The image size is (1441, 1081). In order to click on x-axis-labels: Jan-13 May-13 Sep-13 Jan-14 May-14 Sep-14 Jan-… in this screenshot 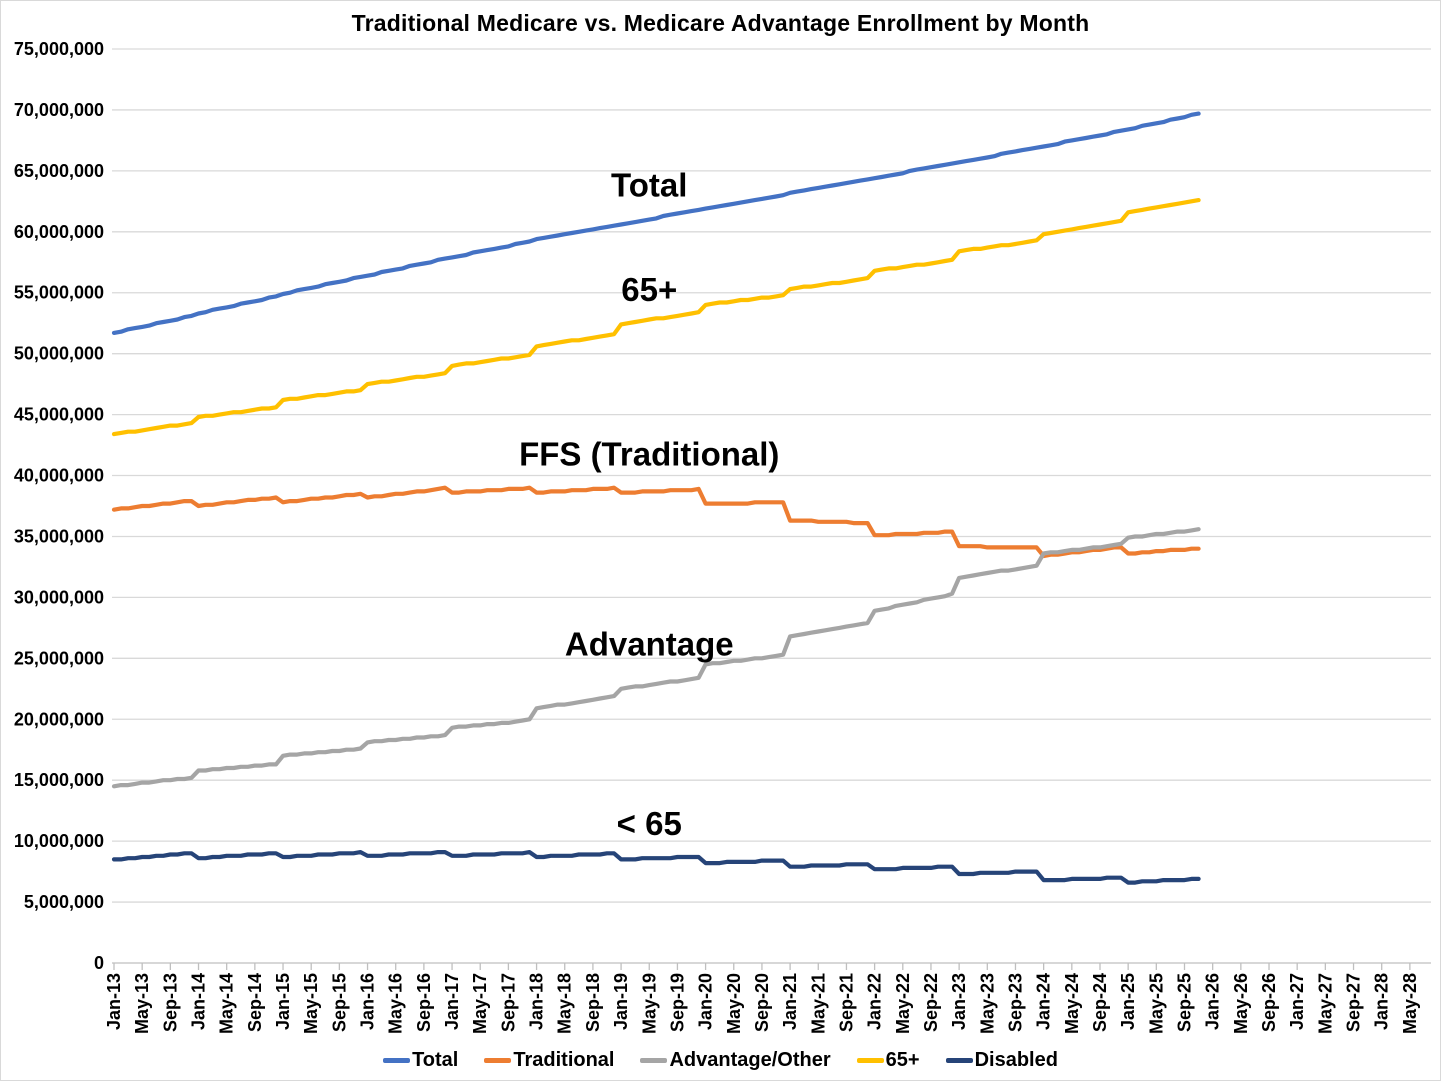, I will do `click(762, 1003)`.